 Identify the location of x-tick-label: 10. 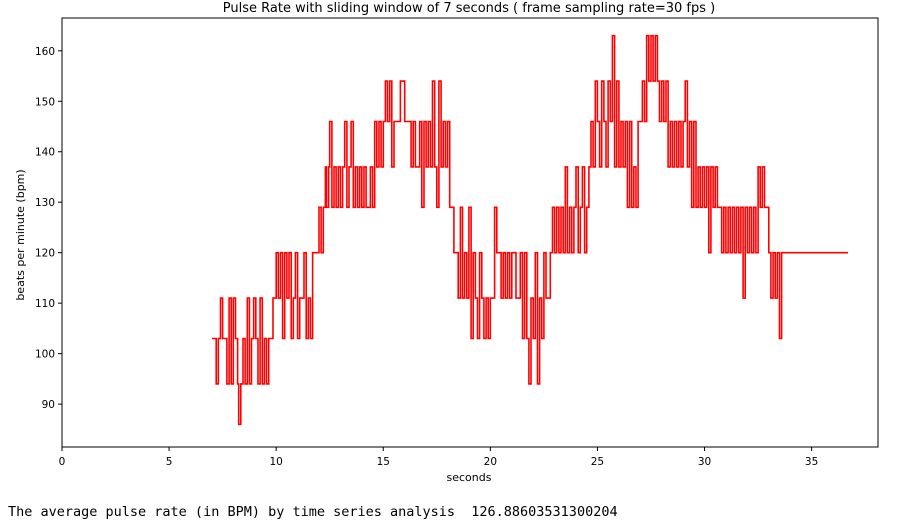
(275, 462).